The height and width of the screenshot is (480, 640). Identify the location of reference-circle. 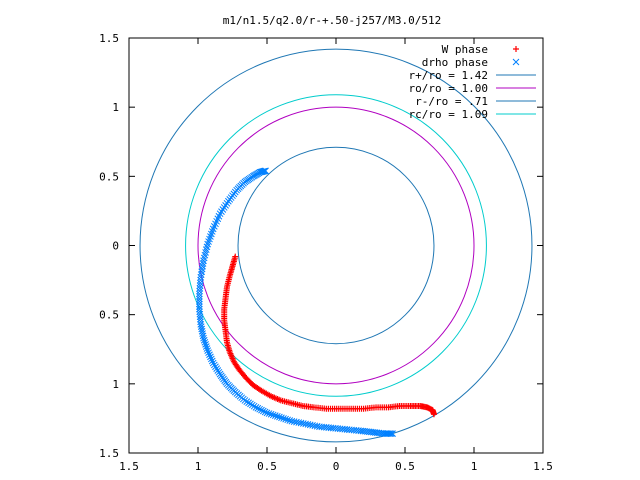
(336, 245).